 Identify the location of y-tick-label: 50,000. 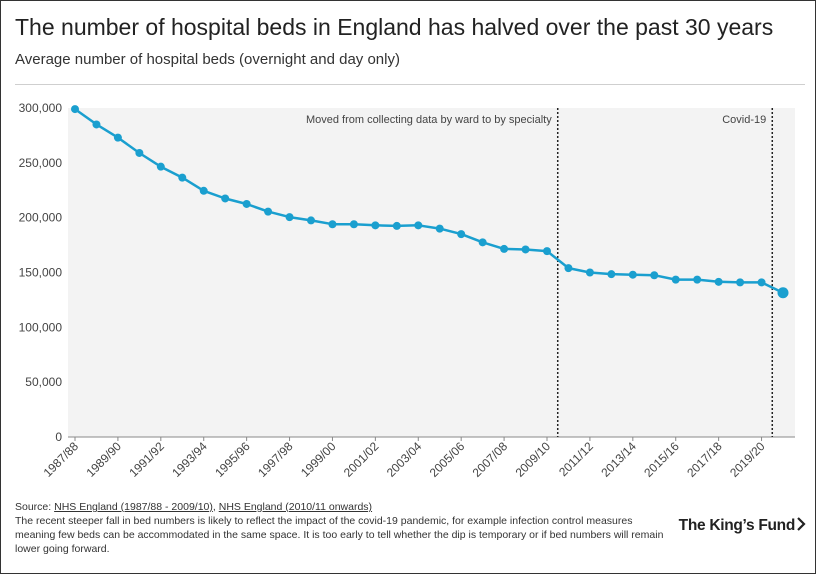
(43, 382).